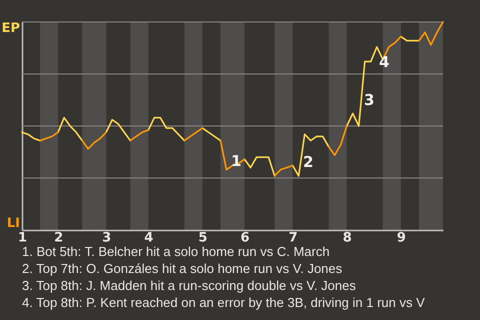 This screenshot has width=480, height=320. Describe the element at coordinates (293, 238) in the screenshot. I see `x-tick-label: 7` at that location.